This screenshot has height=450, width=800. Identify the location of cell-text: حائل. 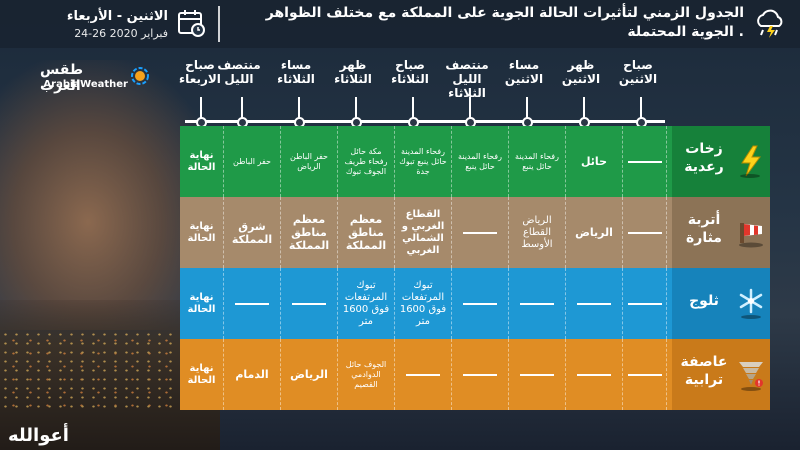
(593, 161).